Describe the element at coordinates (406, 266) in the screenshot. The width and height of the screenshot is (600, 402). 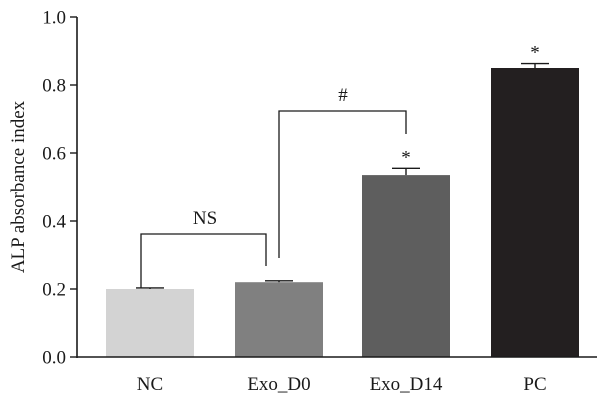
I see `bar-exo-d14` at that location.